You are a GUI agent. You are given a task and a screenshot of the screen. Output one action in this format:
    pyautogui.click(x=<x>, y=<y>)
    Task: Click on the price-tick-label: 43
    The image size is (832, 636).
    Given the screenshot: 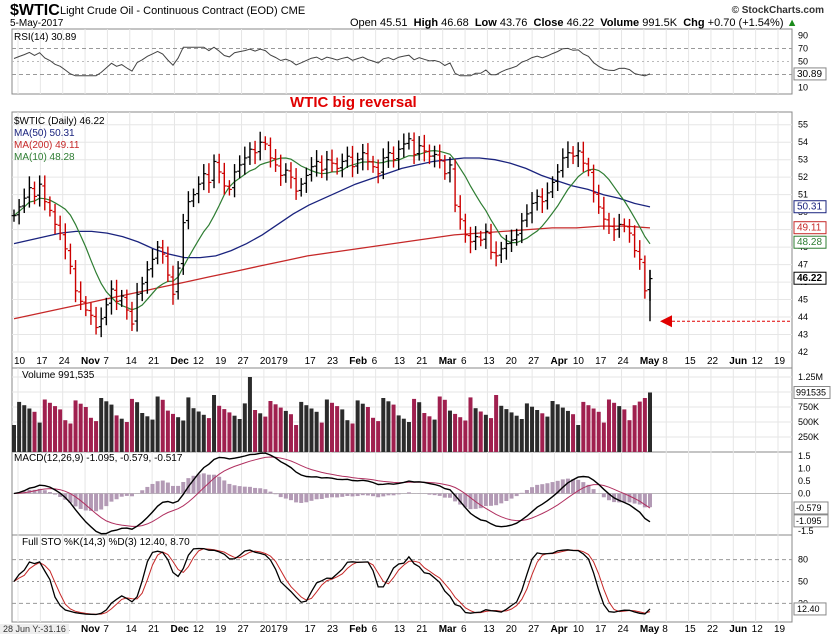 What is the action you would take?
    pyautogui.click(x=803, y=335)
    